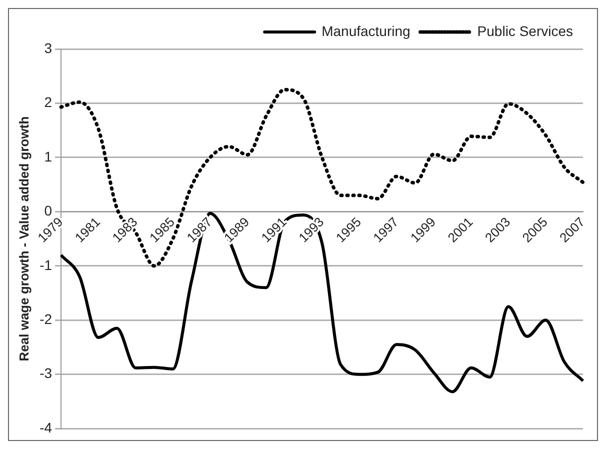 This screenshot has width=606, height=449. I want to click on y-axis-title: Real wage growth - Value added growth, so click(24, 239).